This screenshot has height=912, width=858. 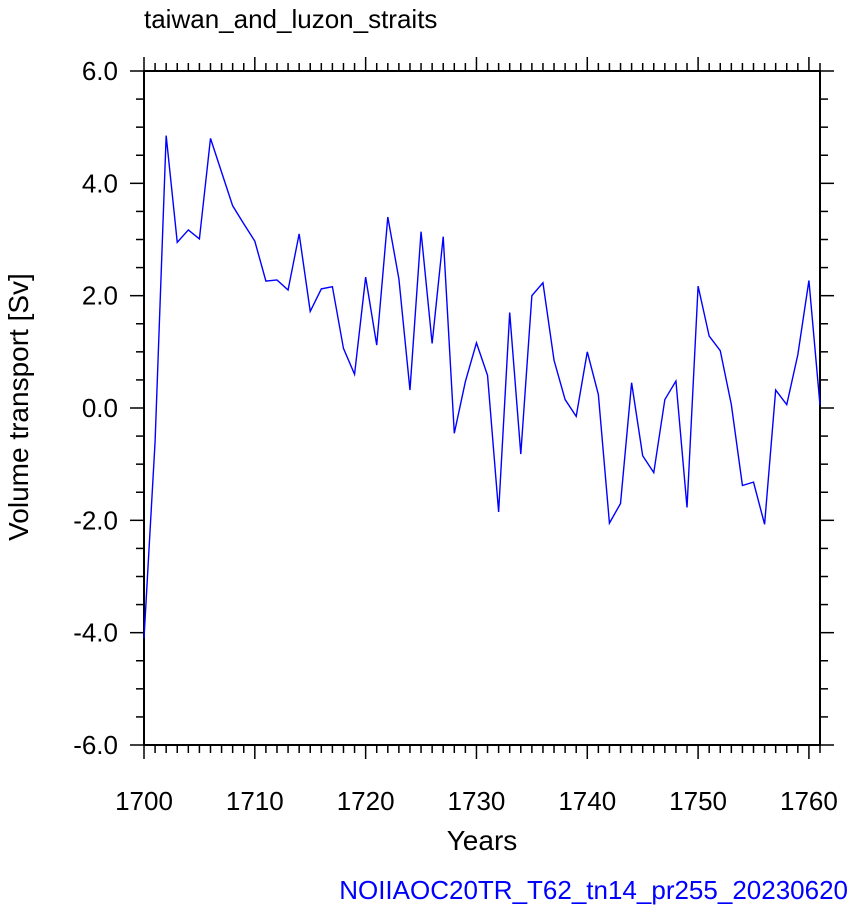 I want to click on x-tick-label: 1740, so click(x=587, y=801).